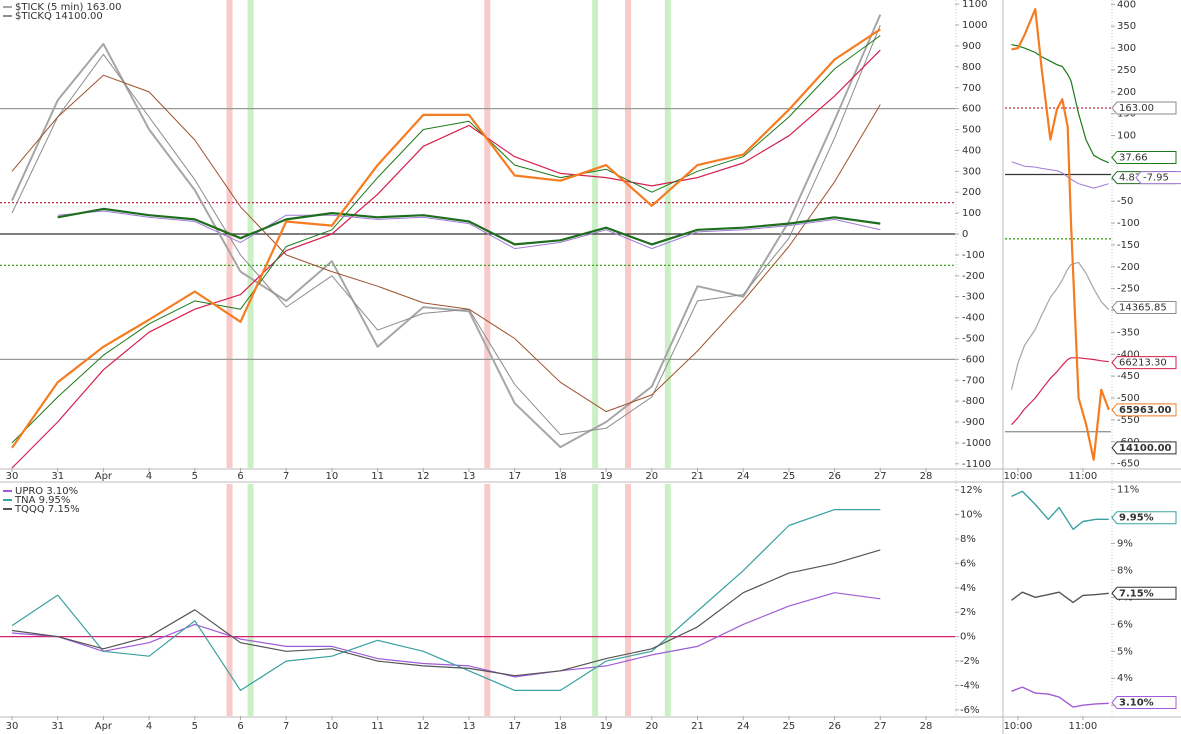 This screenshot has width=1181, height=734. Describe the element at coordinates (104, 476) in the screenshot. I see `x-tick-label: Apr` at that location.